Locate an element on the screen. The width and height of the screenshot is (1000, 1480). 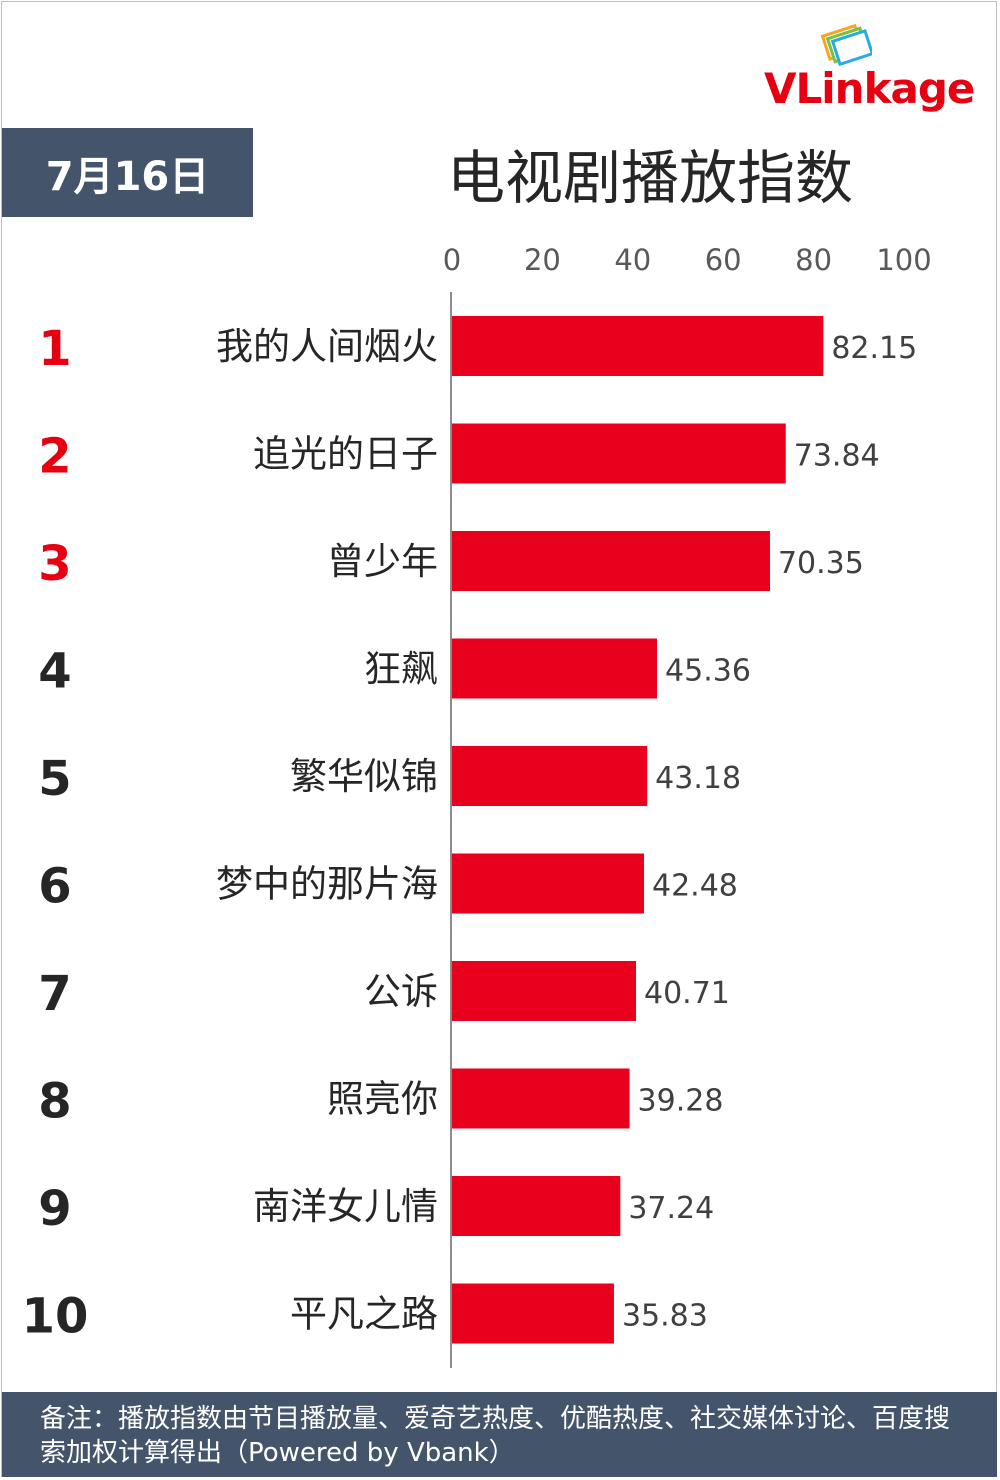
rank-number: 3 is located at coordinates (54, 564).